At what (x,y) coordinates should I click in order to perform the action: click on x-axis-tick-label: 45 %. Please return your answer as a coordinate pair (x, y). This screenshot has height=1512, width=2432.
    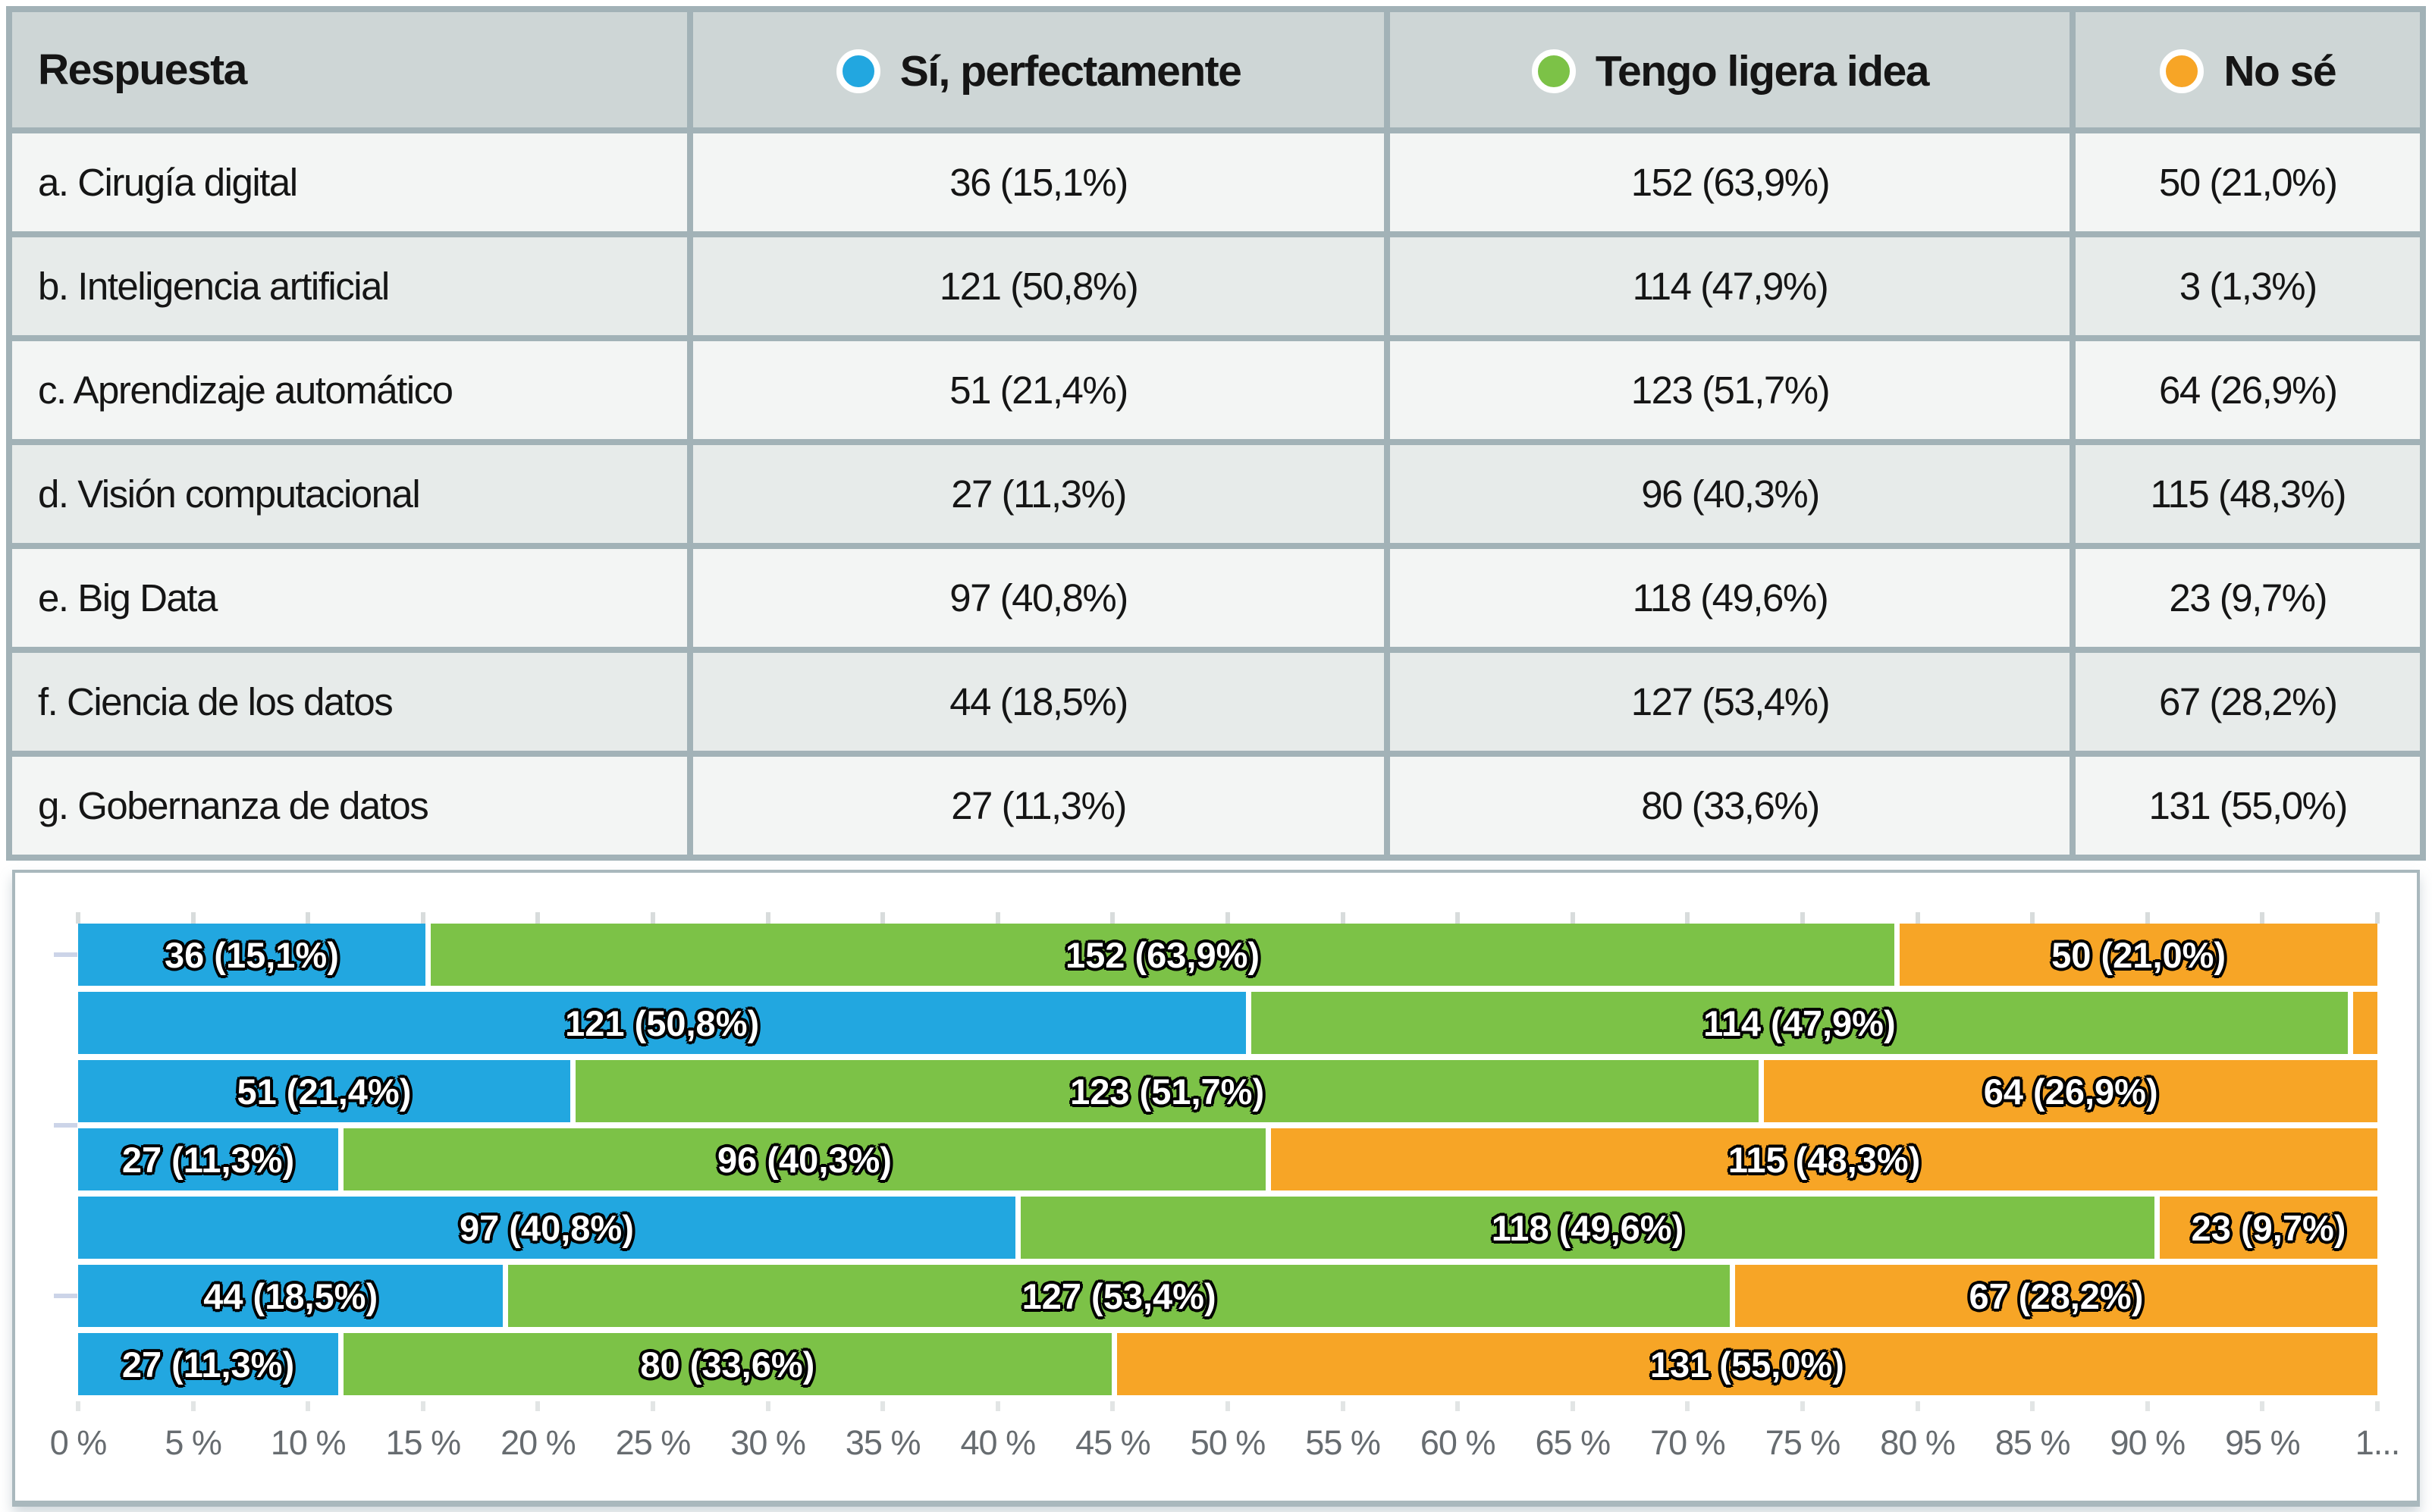
    Looking at the image, I should click on (1113, 1442).